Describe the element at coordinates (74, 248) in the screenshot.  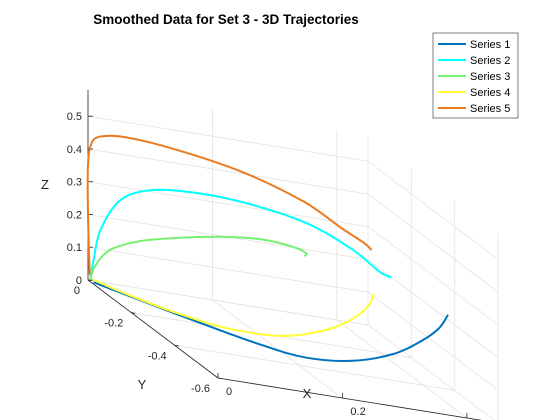
I see `z-tick-label: 0.1` at that location.